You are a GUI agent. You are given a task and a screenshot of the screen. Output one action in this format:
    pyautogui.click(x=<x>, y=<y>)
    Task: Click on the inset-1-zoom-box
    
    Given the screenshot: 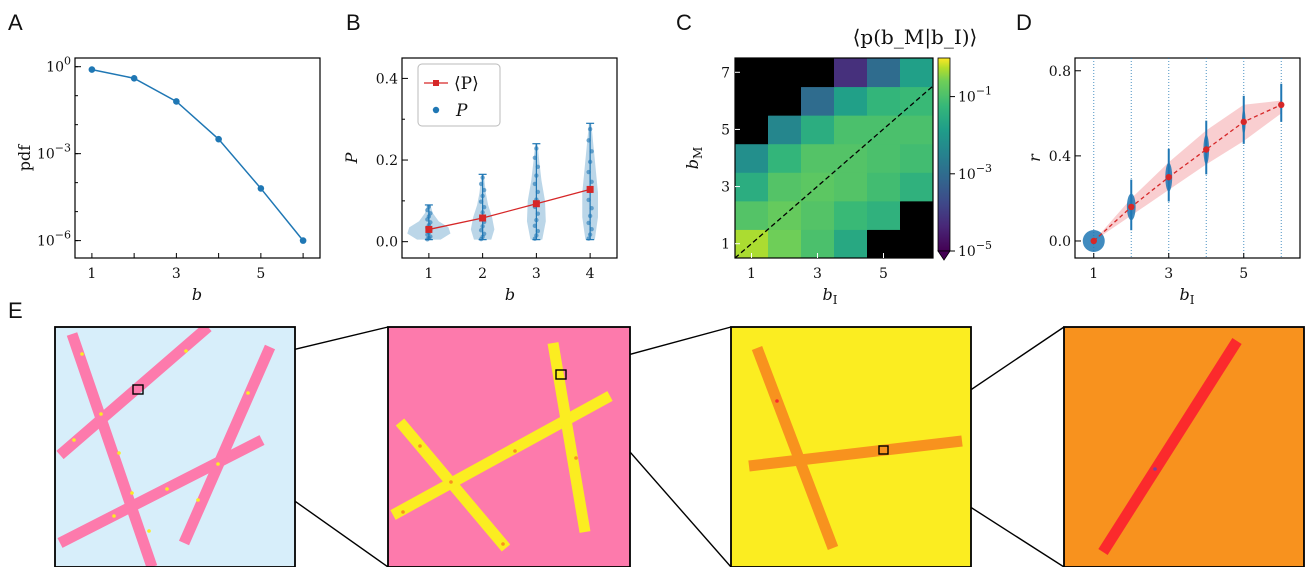 What is the action you would take?
    pyautogui.click(x=138, y=389)
    